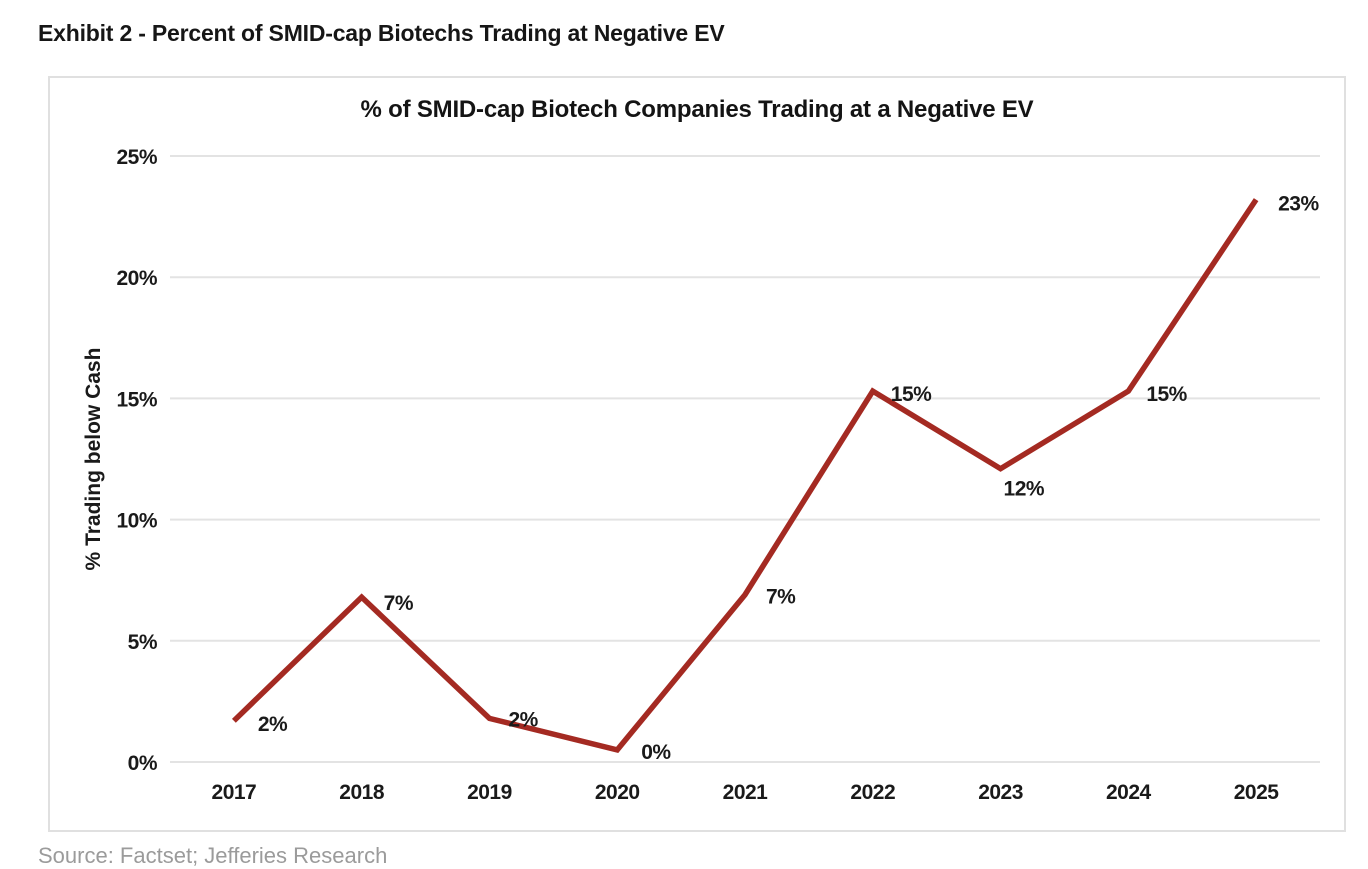 The height and width of the screenshot is (869, 1368). Describe the element at coordinates (1024, 489) in the screenshot. I see `data-point-label: 12%` at that location.